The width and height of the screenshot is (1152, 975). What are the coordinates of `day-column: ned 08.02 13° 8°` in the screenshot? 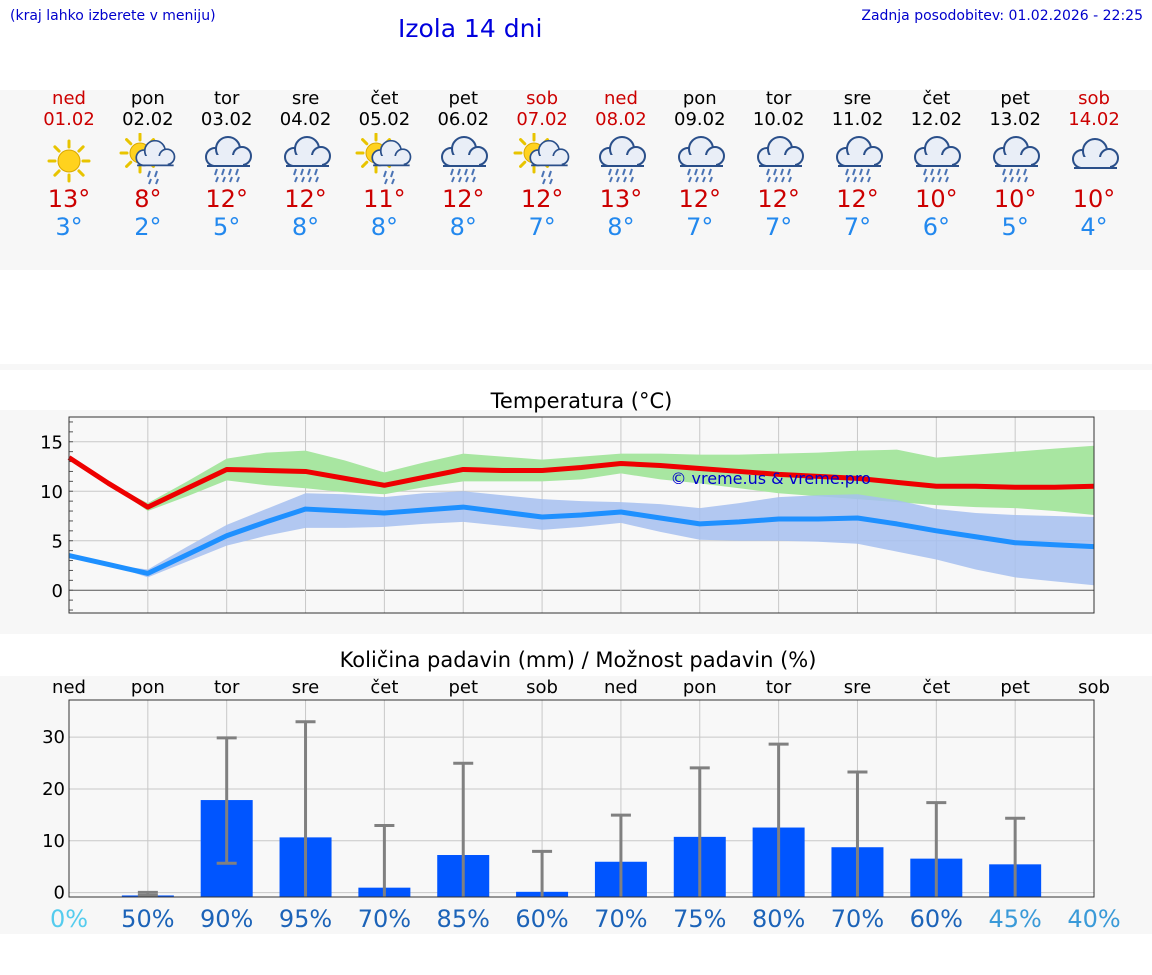 It's located at (621, 165).